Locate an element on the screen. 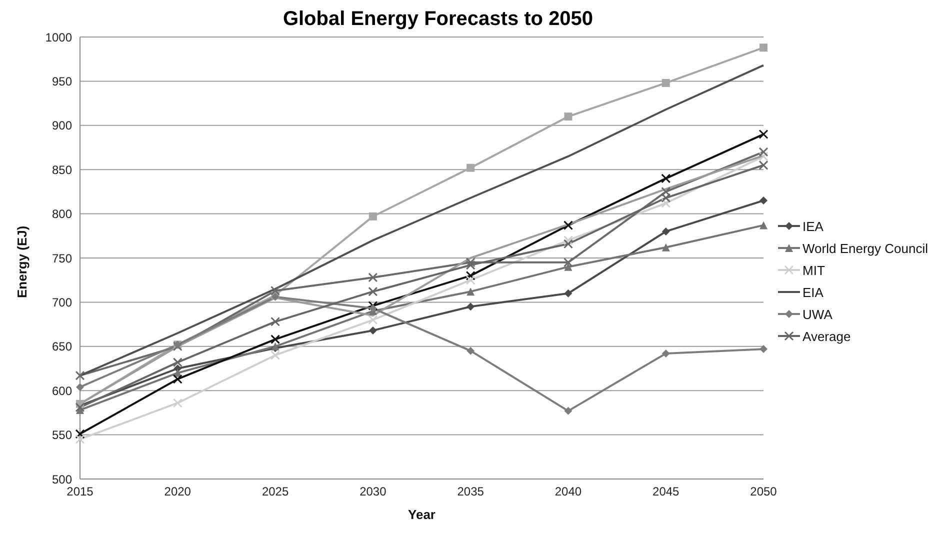 This screenshot has width=938, height=538. y-tick-label: 600 is located at coordinates (62, 391).